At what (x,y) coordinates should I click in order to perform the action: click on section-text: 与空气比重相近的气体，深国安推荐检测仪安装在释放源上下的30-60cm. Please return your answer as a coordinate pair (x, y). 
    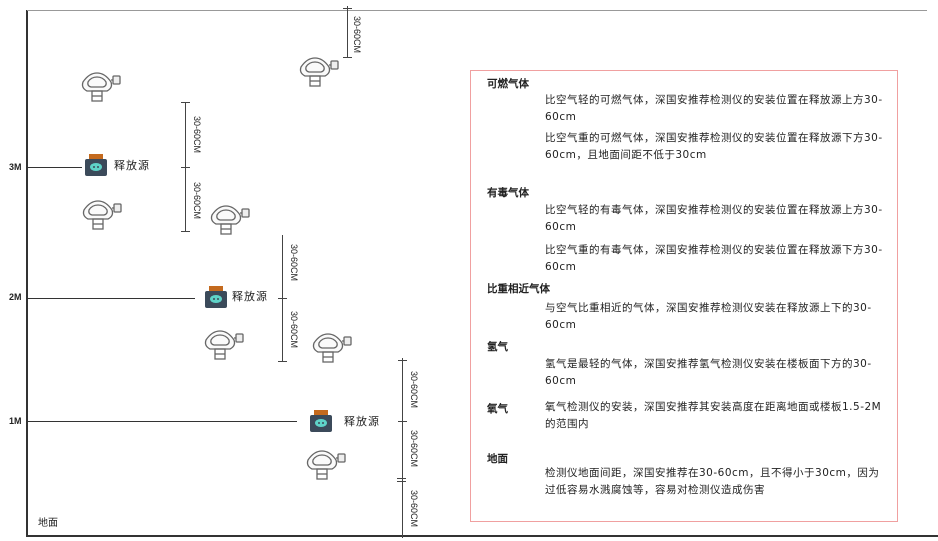
    Looking at the image, I should click on (708, 316).